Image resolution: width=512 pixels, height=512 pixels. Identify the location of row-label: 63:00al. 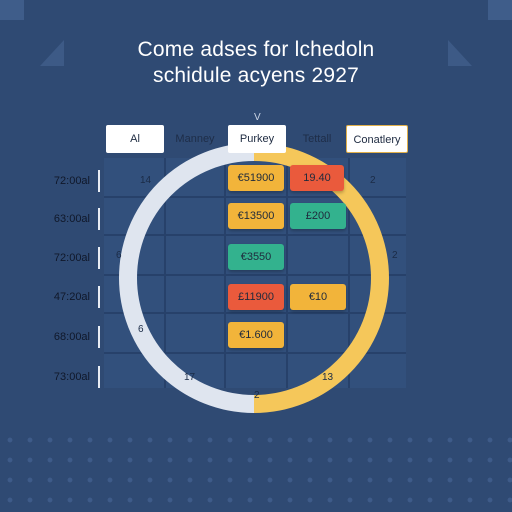
(71, 219).